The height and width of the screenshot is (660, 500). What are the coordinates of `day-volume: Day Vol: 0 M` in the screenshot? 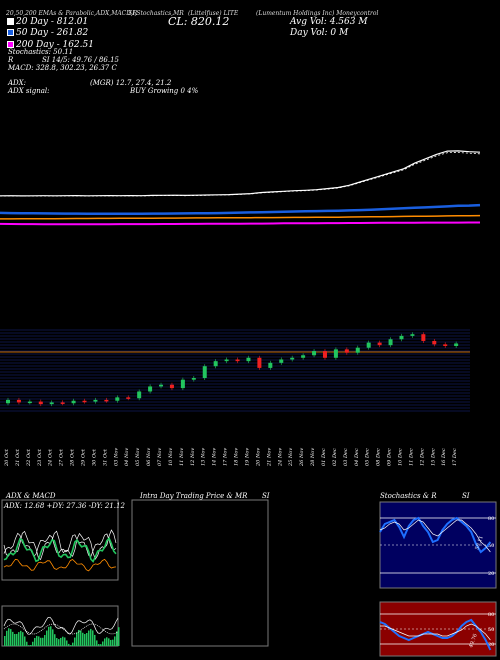 It's located at (319, 33).